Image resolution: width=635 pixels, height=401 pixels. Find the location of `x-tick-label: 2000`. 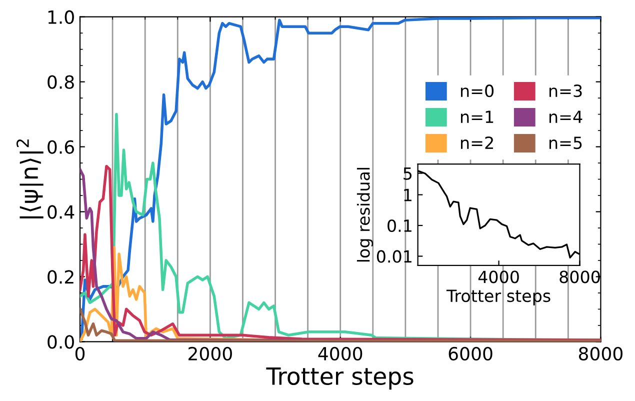

x-tick-label: 2000 is located at coordinates (210, 353).